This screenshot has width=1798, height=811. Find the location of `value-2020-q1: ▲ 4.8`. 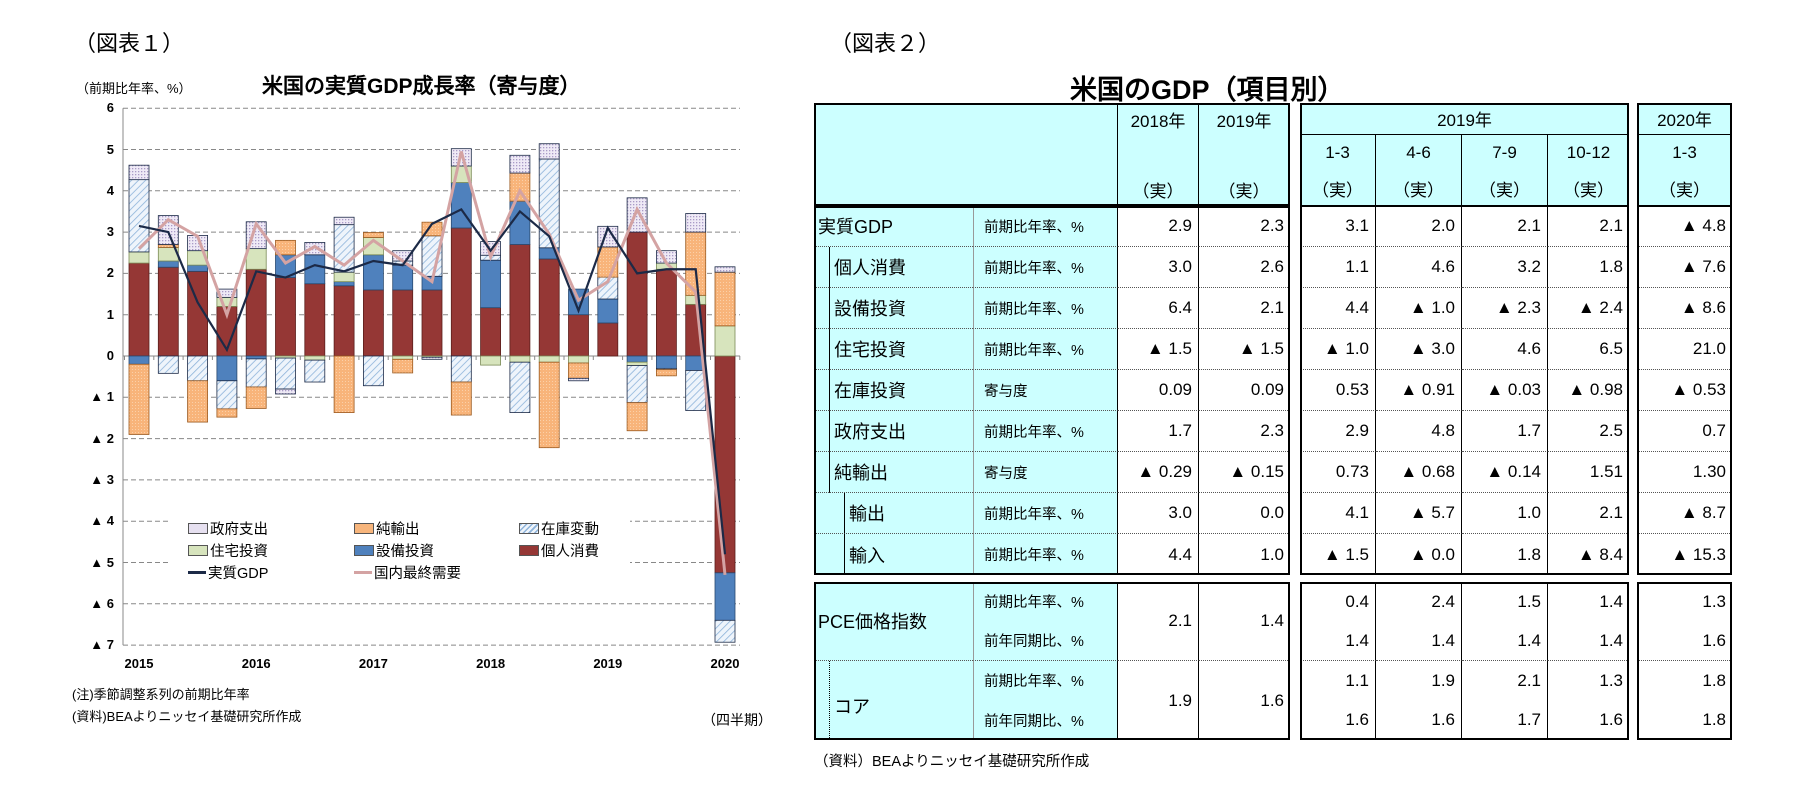

value-2020-q1: ▲ 4.8 is located at coordinates (1684, 226).